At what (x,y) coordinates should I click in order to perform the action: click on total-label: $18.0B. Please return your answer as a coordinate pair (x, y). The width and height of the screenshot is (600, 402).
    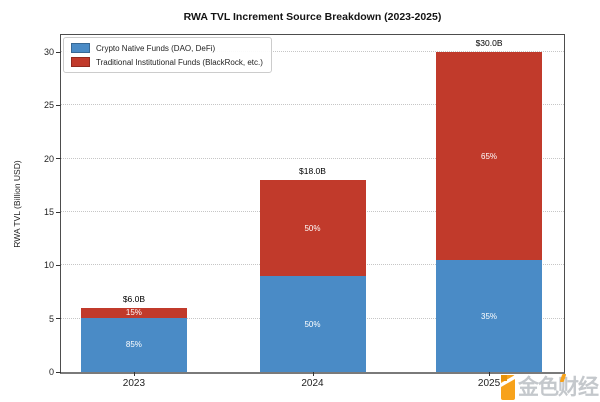
    Looking at the image, I should click on (312, 171).